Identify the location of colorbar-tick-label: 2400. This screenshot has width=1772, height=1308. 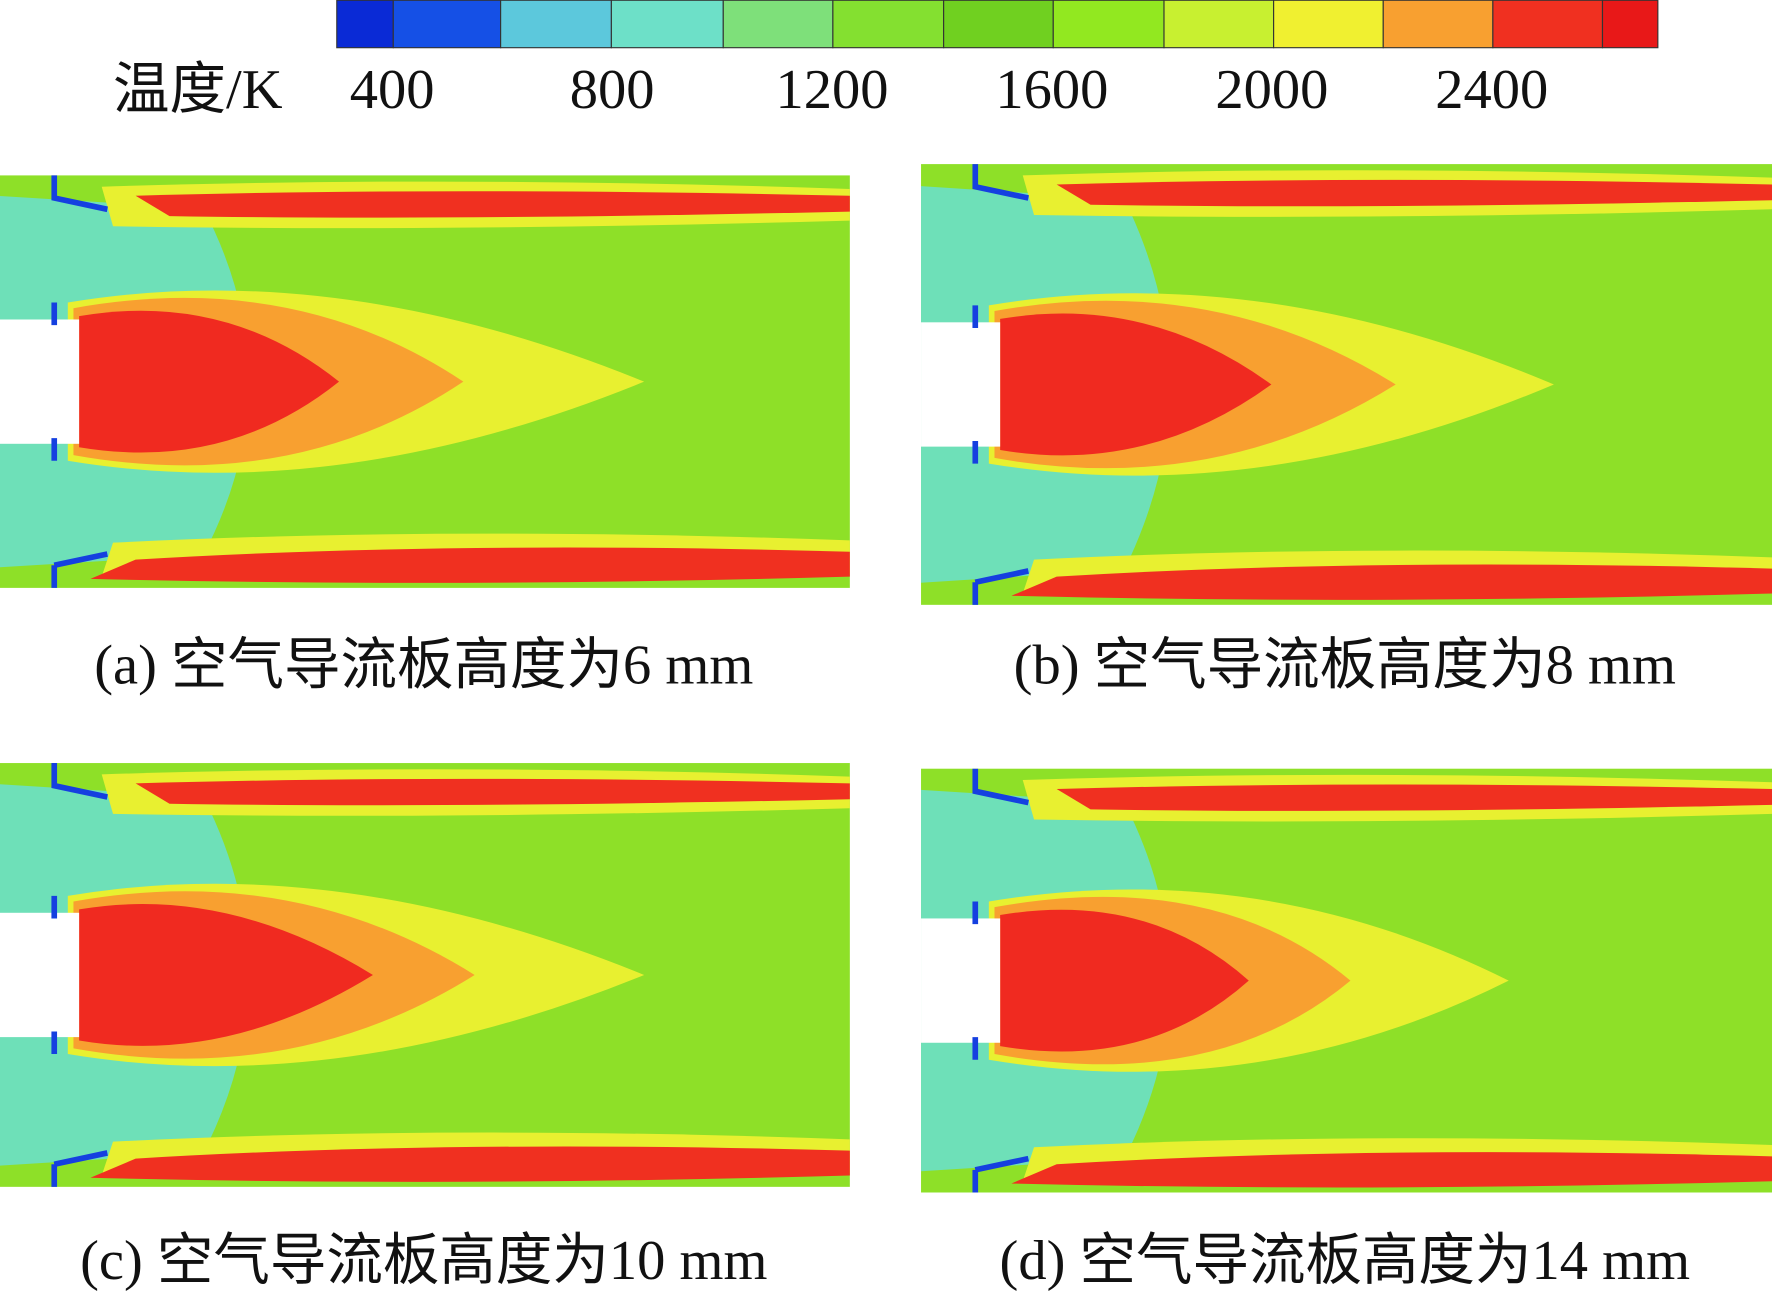
(1491, 90).